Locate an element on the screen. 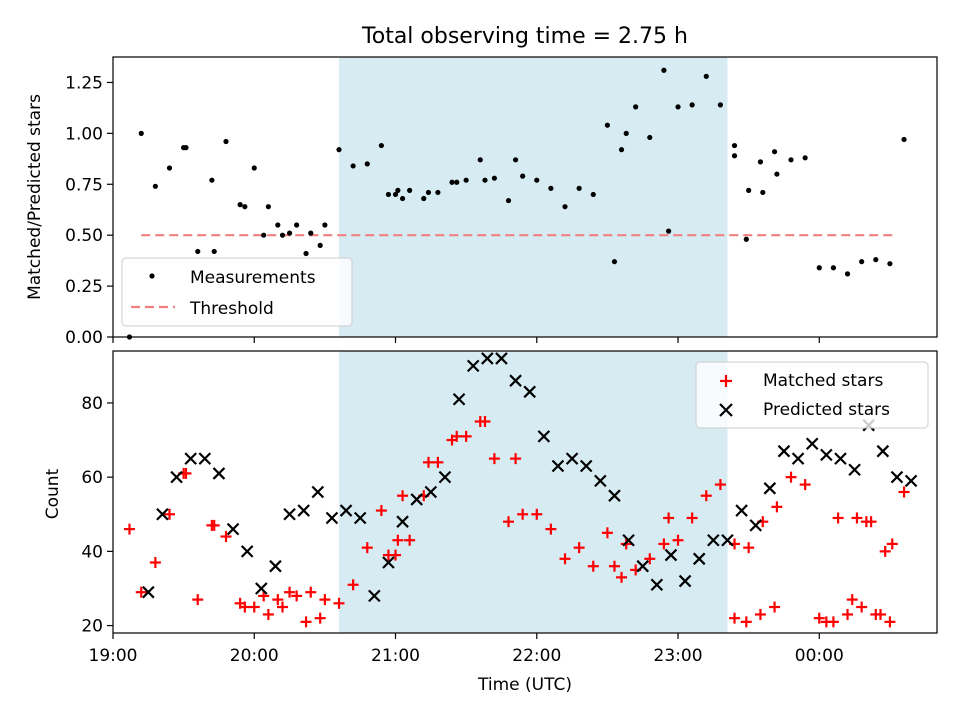  bottom-legend: Matched stars Predicted stars is located at coordinates (812, 395).